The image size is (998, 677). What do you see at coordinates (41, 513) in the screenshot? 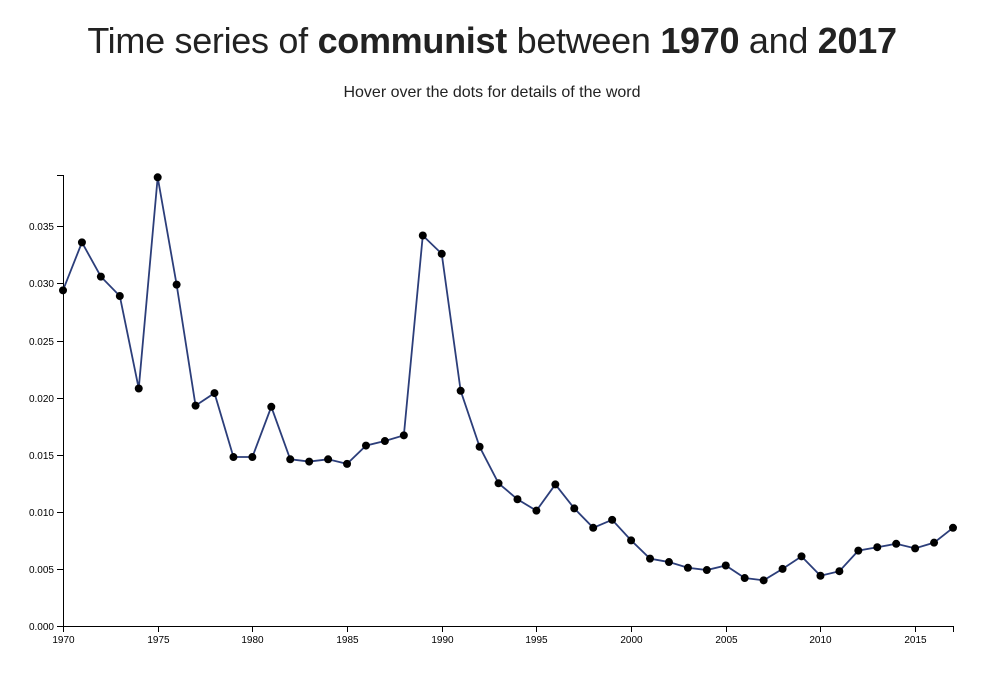
I see `y-tick-label: 0.010` at bounding box center [41, 513].